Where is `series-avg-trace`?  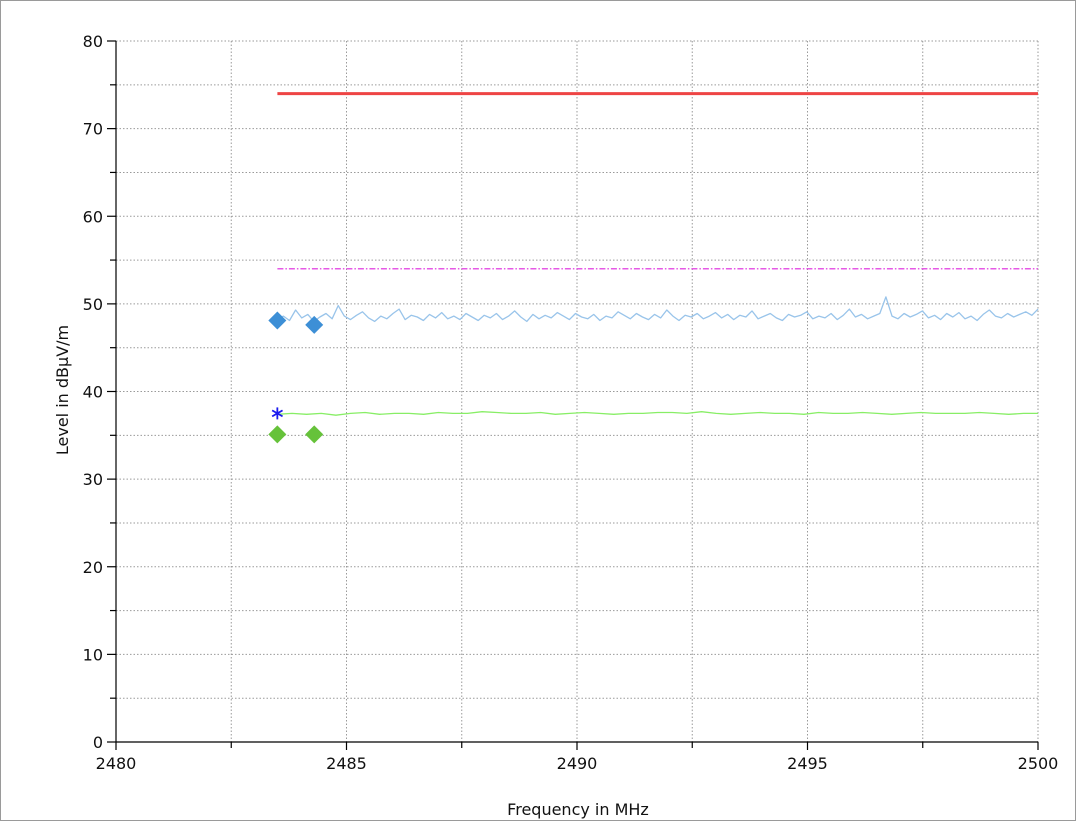 series-avg-trace is located at coordinates (657, 413).